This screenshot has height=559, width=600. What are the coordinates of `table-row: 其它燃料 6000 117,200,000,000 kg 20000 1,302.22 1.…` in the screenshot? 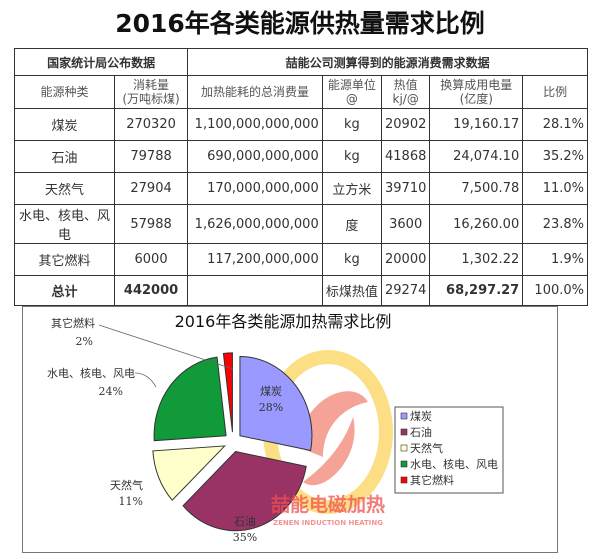 It's located at (301, 259).